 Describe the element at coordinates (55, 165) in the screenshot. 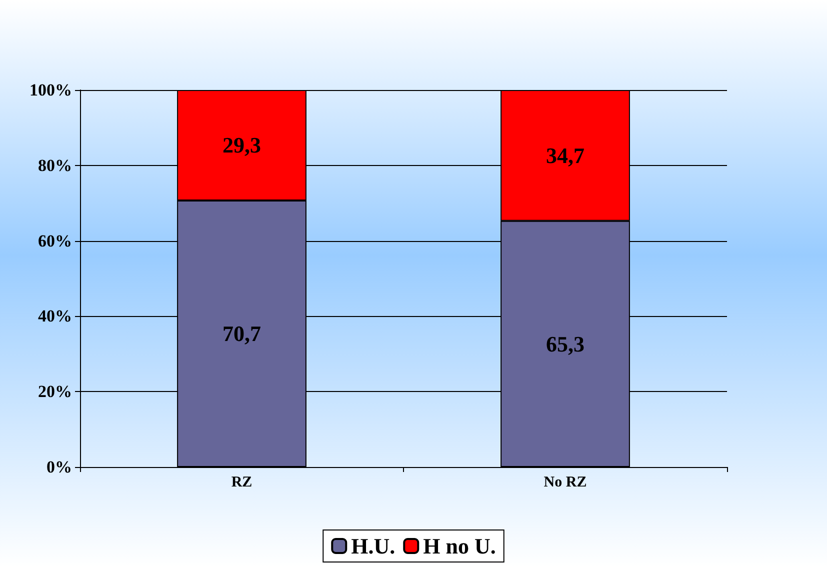

I see `y-tick-label: 80%` at that location.